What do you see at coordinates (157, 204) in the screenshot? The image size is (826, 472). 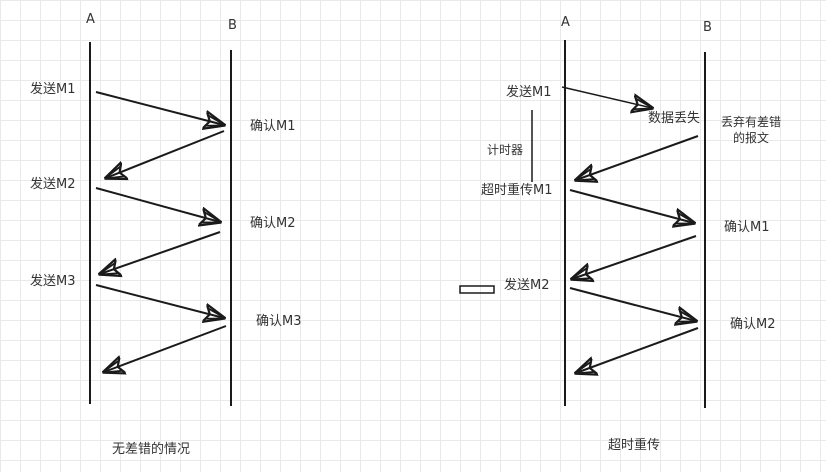 I see `left-arrow-send-m2` at bounding box center [157, 204].